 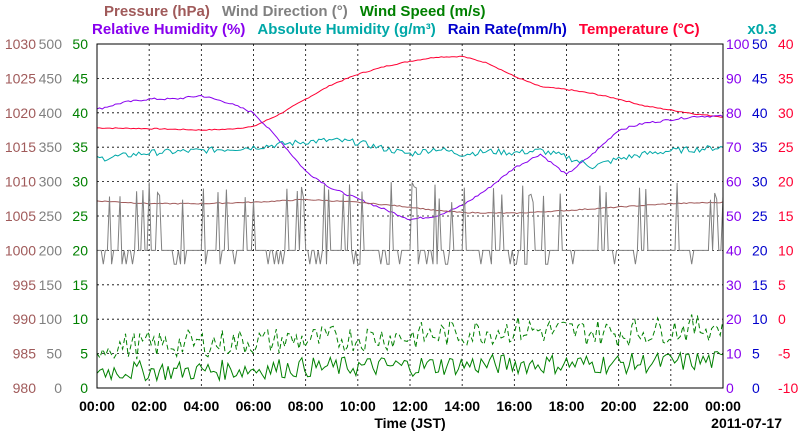 I want to click on tick-label-wind-direction: 0, so click(x=58, y=388).